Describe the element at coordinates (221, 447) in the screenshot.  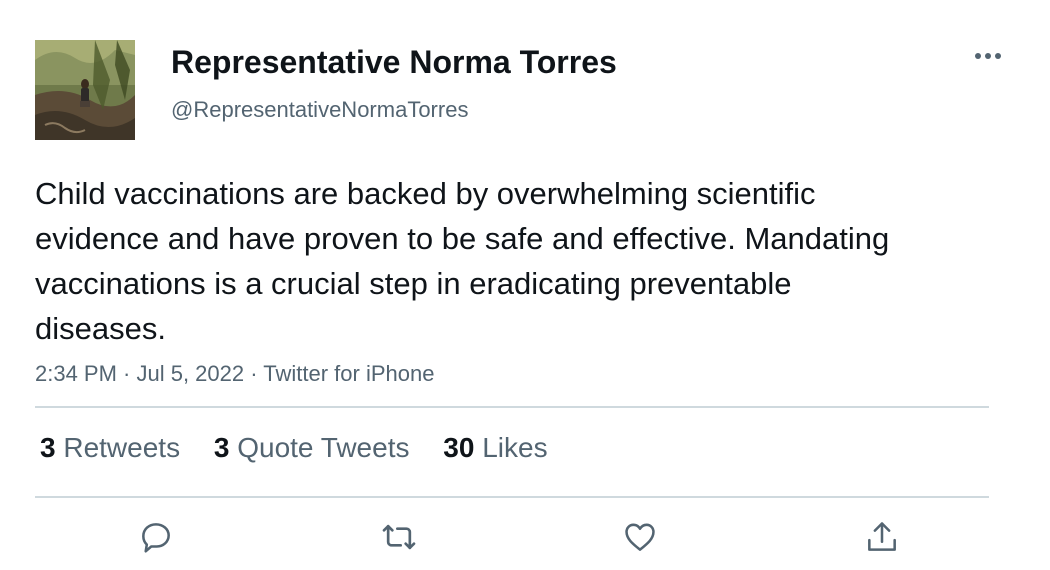
I see `quote-tweets-count: 3` at that location.